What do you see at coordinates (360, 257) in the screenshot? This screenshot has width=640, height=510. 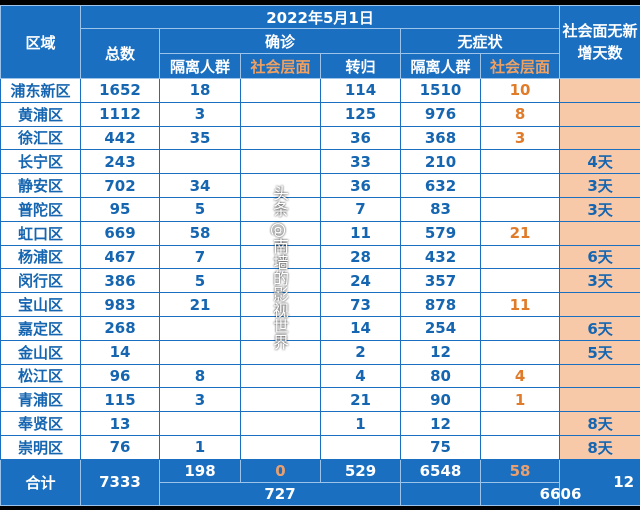 I see `cell-converted: 28` at bounding box center [360, 257].